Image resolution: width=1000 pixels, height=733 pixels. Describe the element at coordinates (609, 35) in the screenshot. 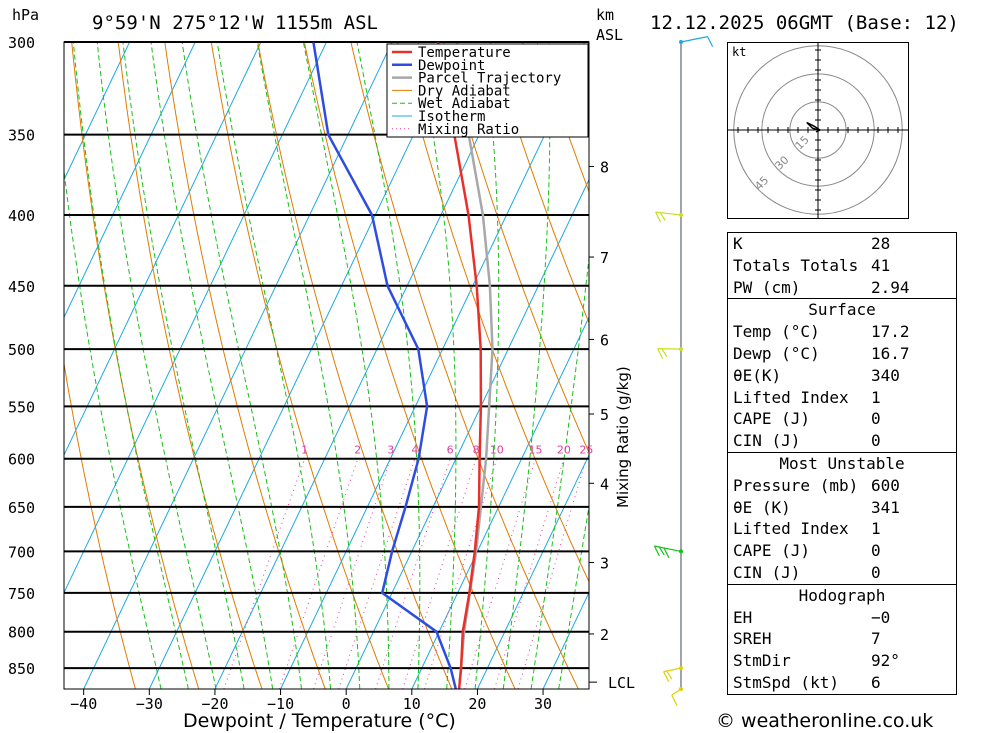

I see `height-ref-label: ASL` at that location.